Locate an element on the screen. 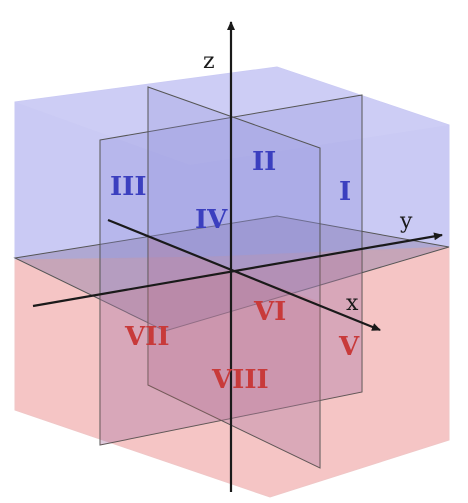 The width and height of the screenshot is (468, 503). octant-label-I: I is located at coordinates (345, 192).